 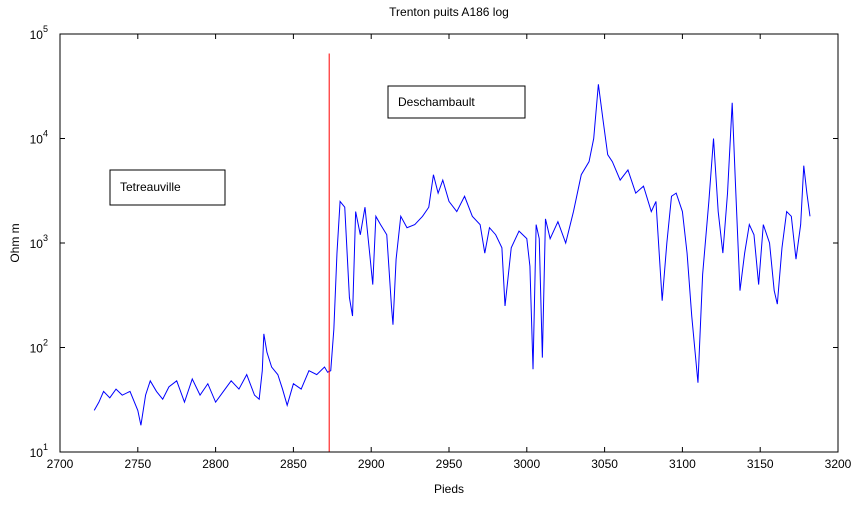 I want to click on annotation: Tetreauville, so click(x=150, y=187).